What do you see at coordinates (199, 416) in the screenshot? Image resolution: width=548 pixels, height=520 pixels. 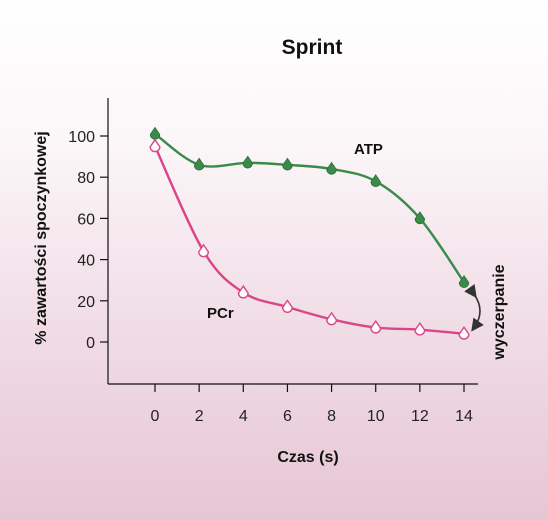 I see `x-tick-label: 2` at bounding box center [199, 416].